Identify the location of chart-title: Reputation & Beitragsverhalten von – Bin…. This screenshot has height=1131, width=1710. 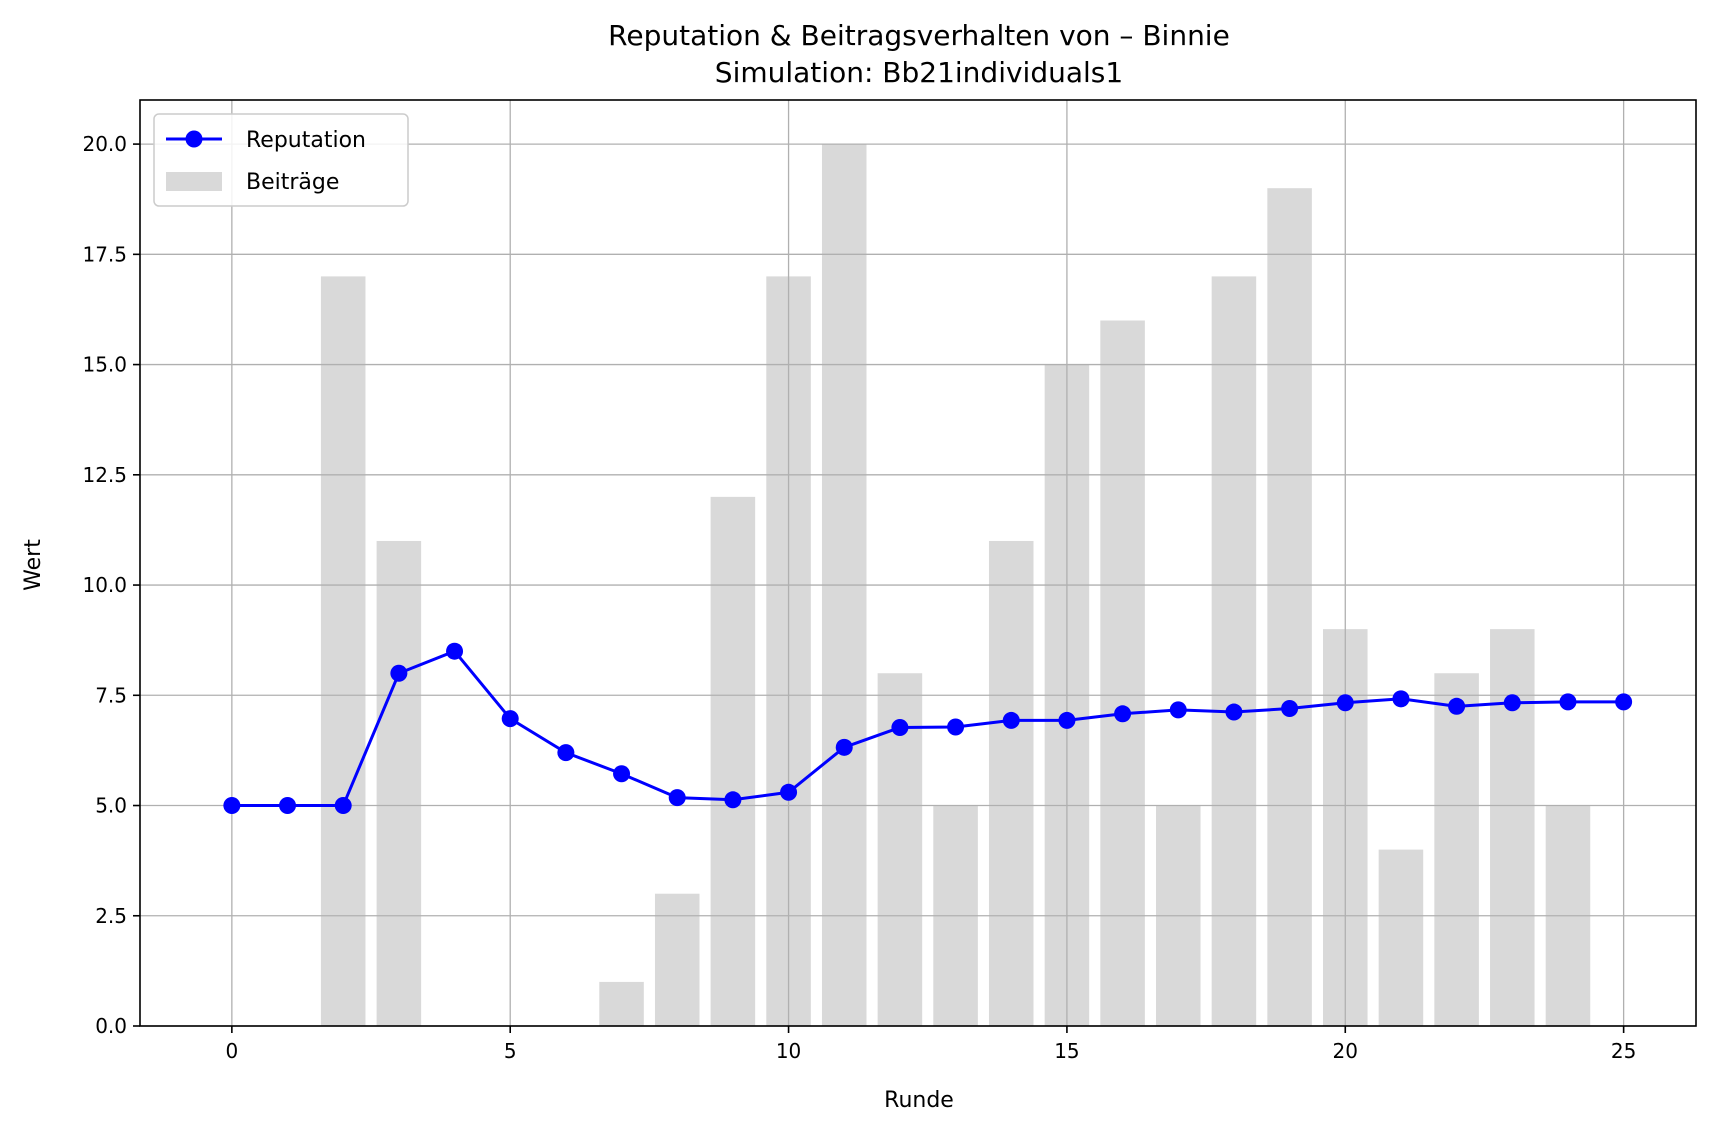
(919, 35).